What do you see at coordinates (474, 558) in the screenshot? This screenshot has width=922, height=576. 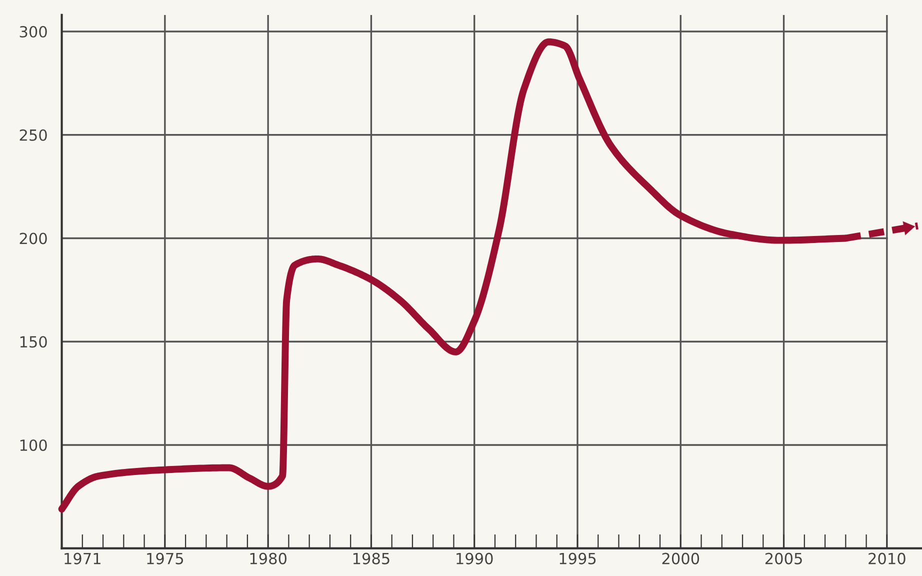 I see `x-tick-label: 1990` at bounding box center [474, 558].